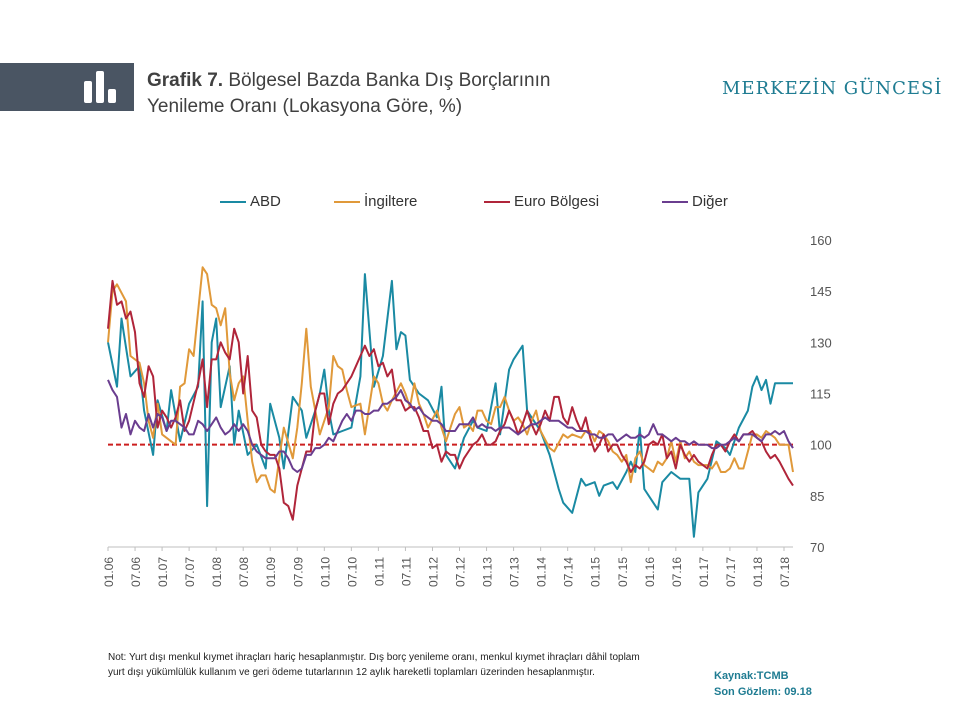  Describe the element at coordinates (542, 572) in the screenshot. I see `x-tick-label: 01.14` at that location.